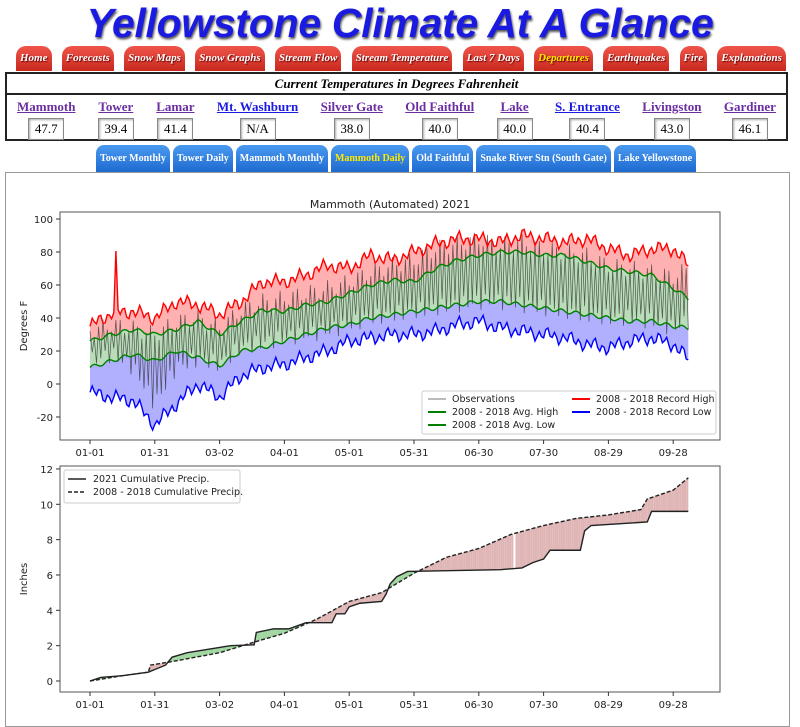 This screenshot has height=727, width=800. I want to click on subnav-tab-mammoth-monthly: Mammoth Monthly, so click(281, 158).